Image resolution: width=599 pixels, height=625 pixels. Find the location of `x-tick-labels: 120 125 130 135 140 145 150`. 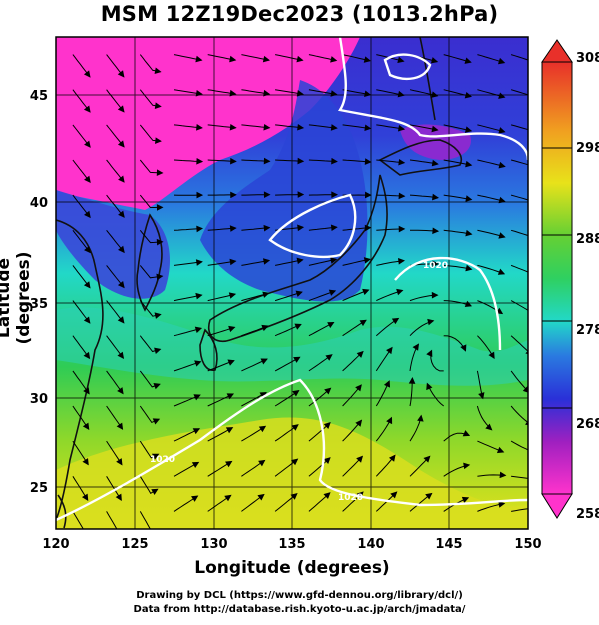

x-tick-labels: 120 125 130 135 140 145 150 is located at coordinates (291, 544).